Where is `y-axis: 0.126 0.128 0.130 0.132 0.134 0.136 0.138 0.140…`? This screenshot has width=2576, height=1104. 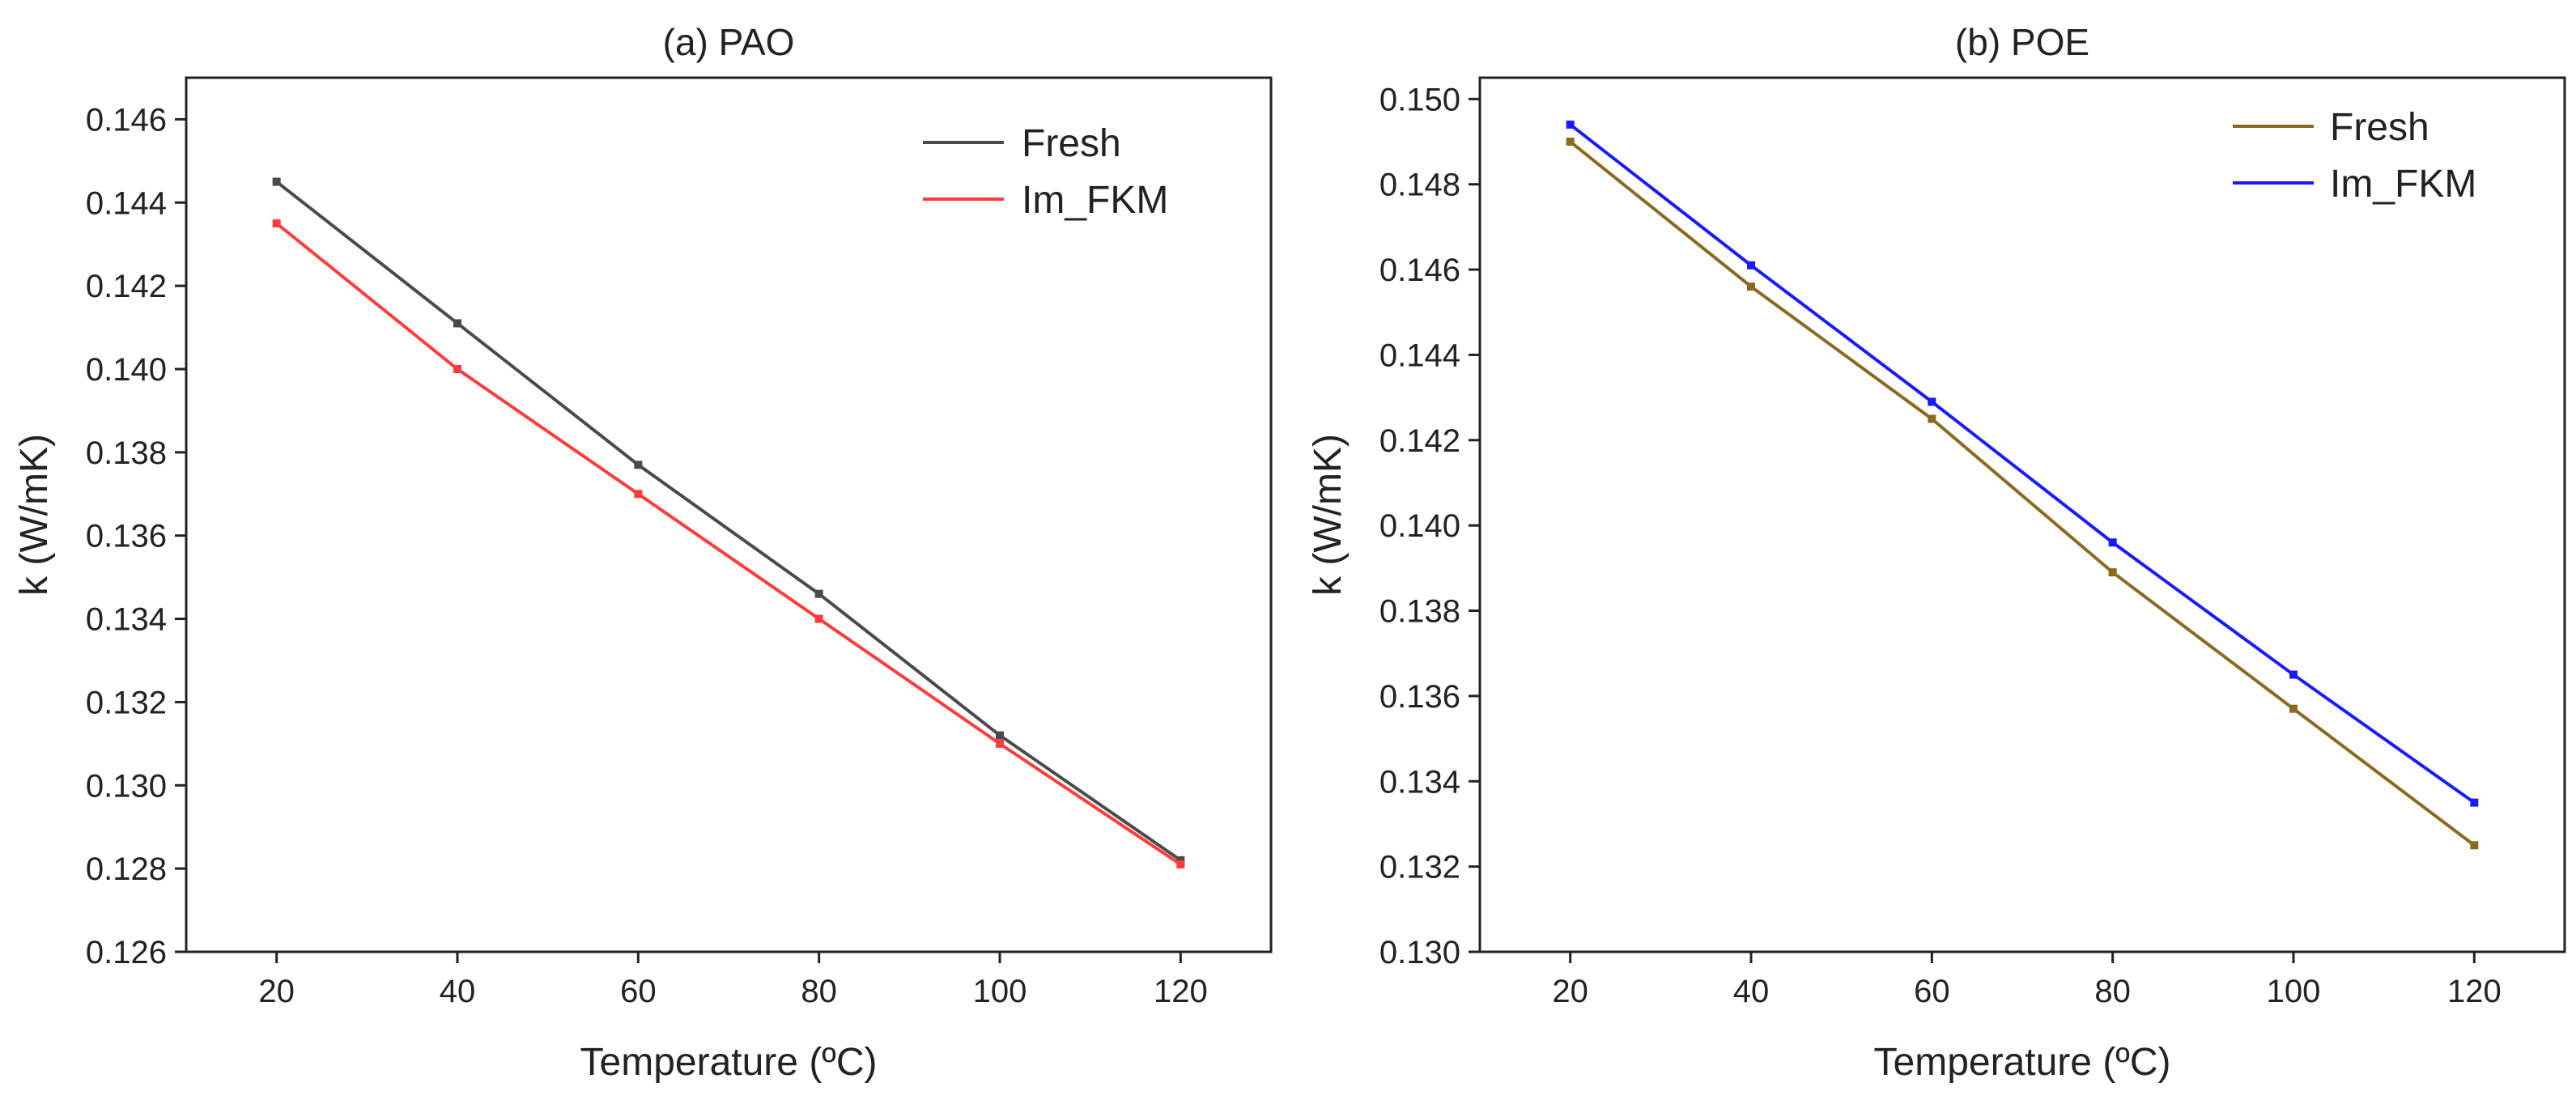 y-axis: 0.126 0.128 0.130 0.132 0.134 0.136 0.138 0.140… is located at coordinates (136, 536).